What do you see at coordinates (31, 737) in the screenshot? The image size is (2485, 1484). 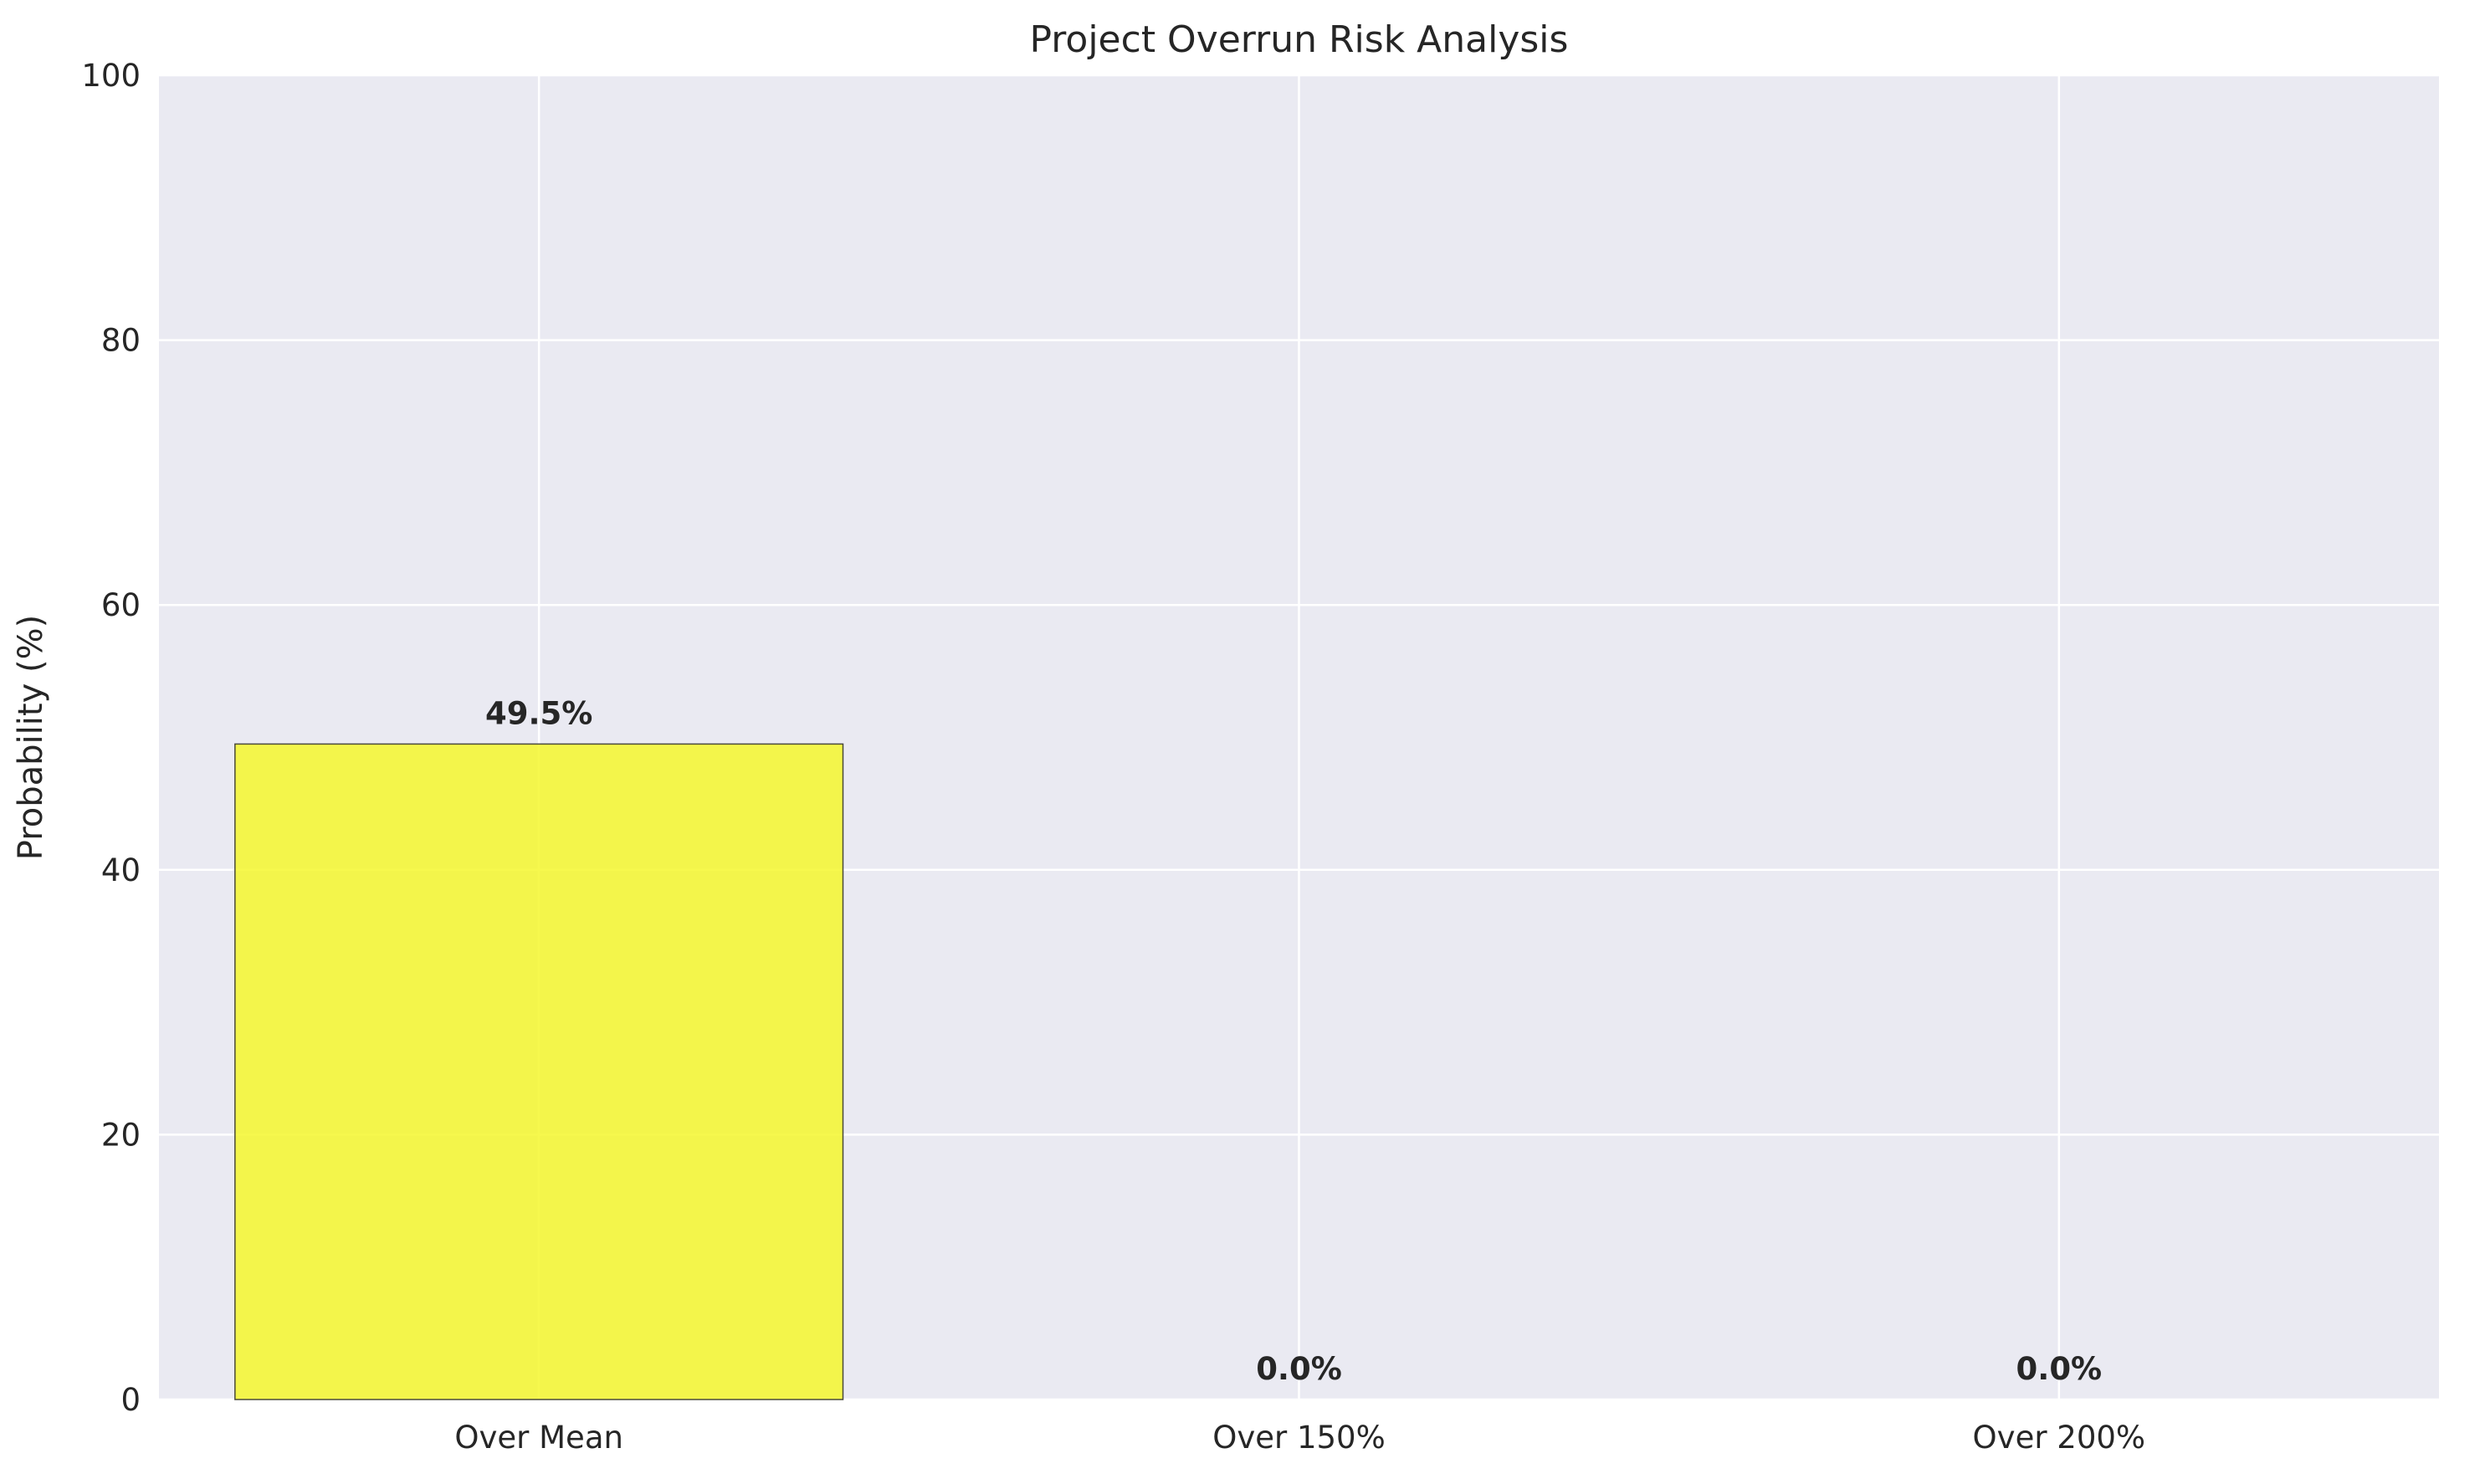 I see `y-axis-label: Probability (%)` at bounding box center [31, 737].